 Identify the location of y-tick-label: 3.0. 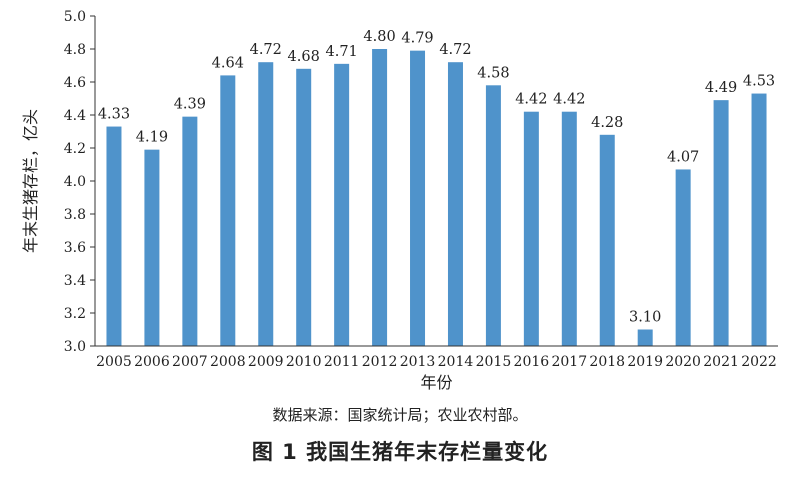
(75, 347).